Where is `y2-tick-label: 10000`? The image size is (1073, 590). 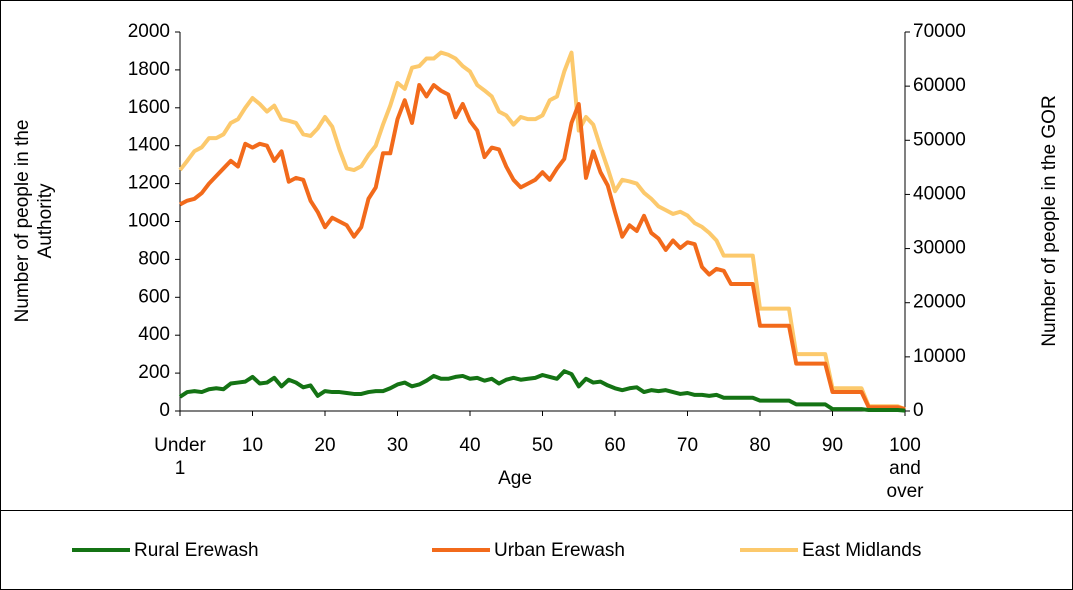
y2-tick-label: 10000 is located at coordinates (939, 356).